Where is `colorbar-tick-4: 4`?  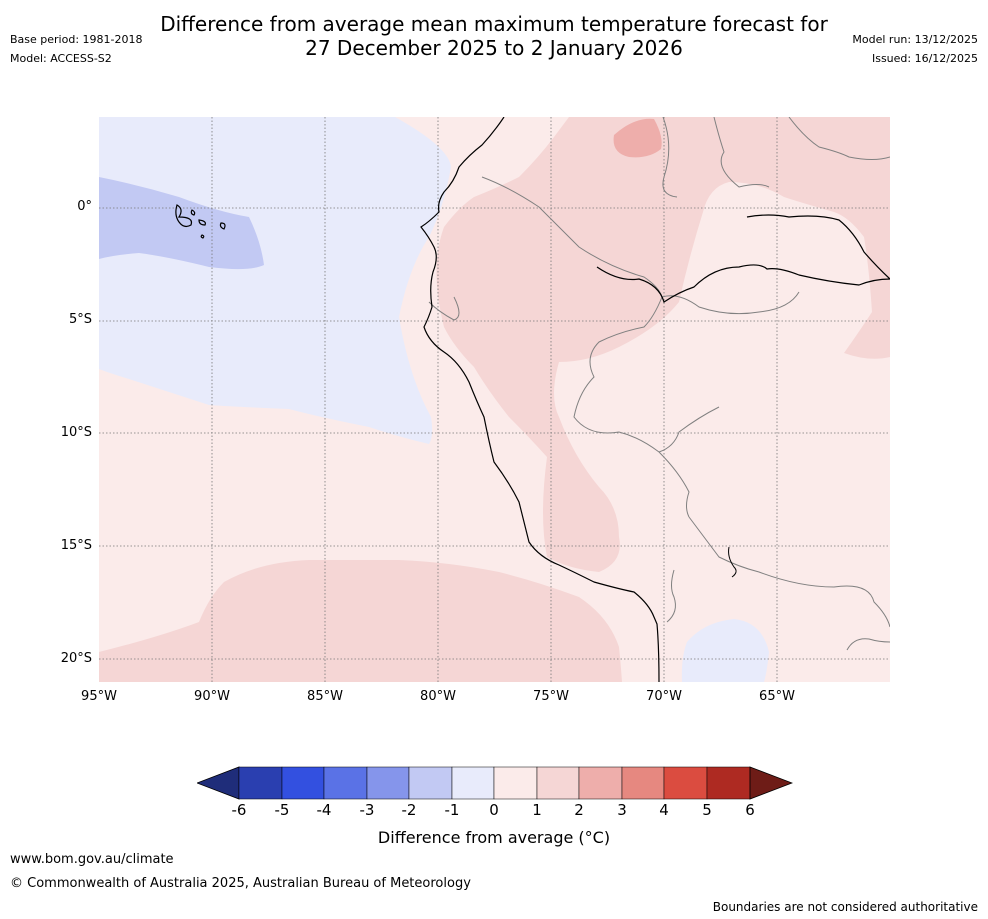
colorbar-tick-4: 4 is located at coordinates (664, 810).